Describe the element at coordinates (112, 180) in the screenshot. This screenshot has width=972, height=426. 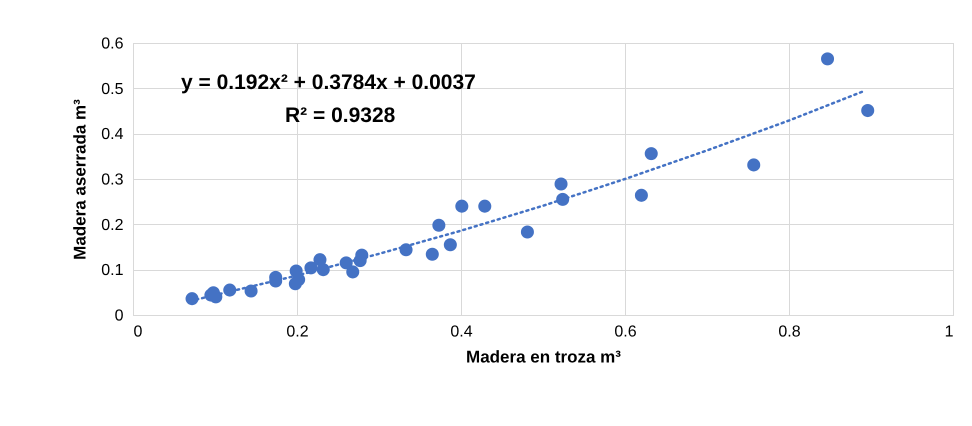
I see `y-tick-label: 0.3` at that location.